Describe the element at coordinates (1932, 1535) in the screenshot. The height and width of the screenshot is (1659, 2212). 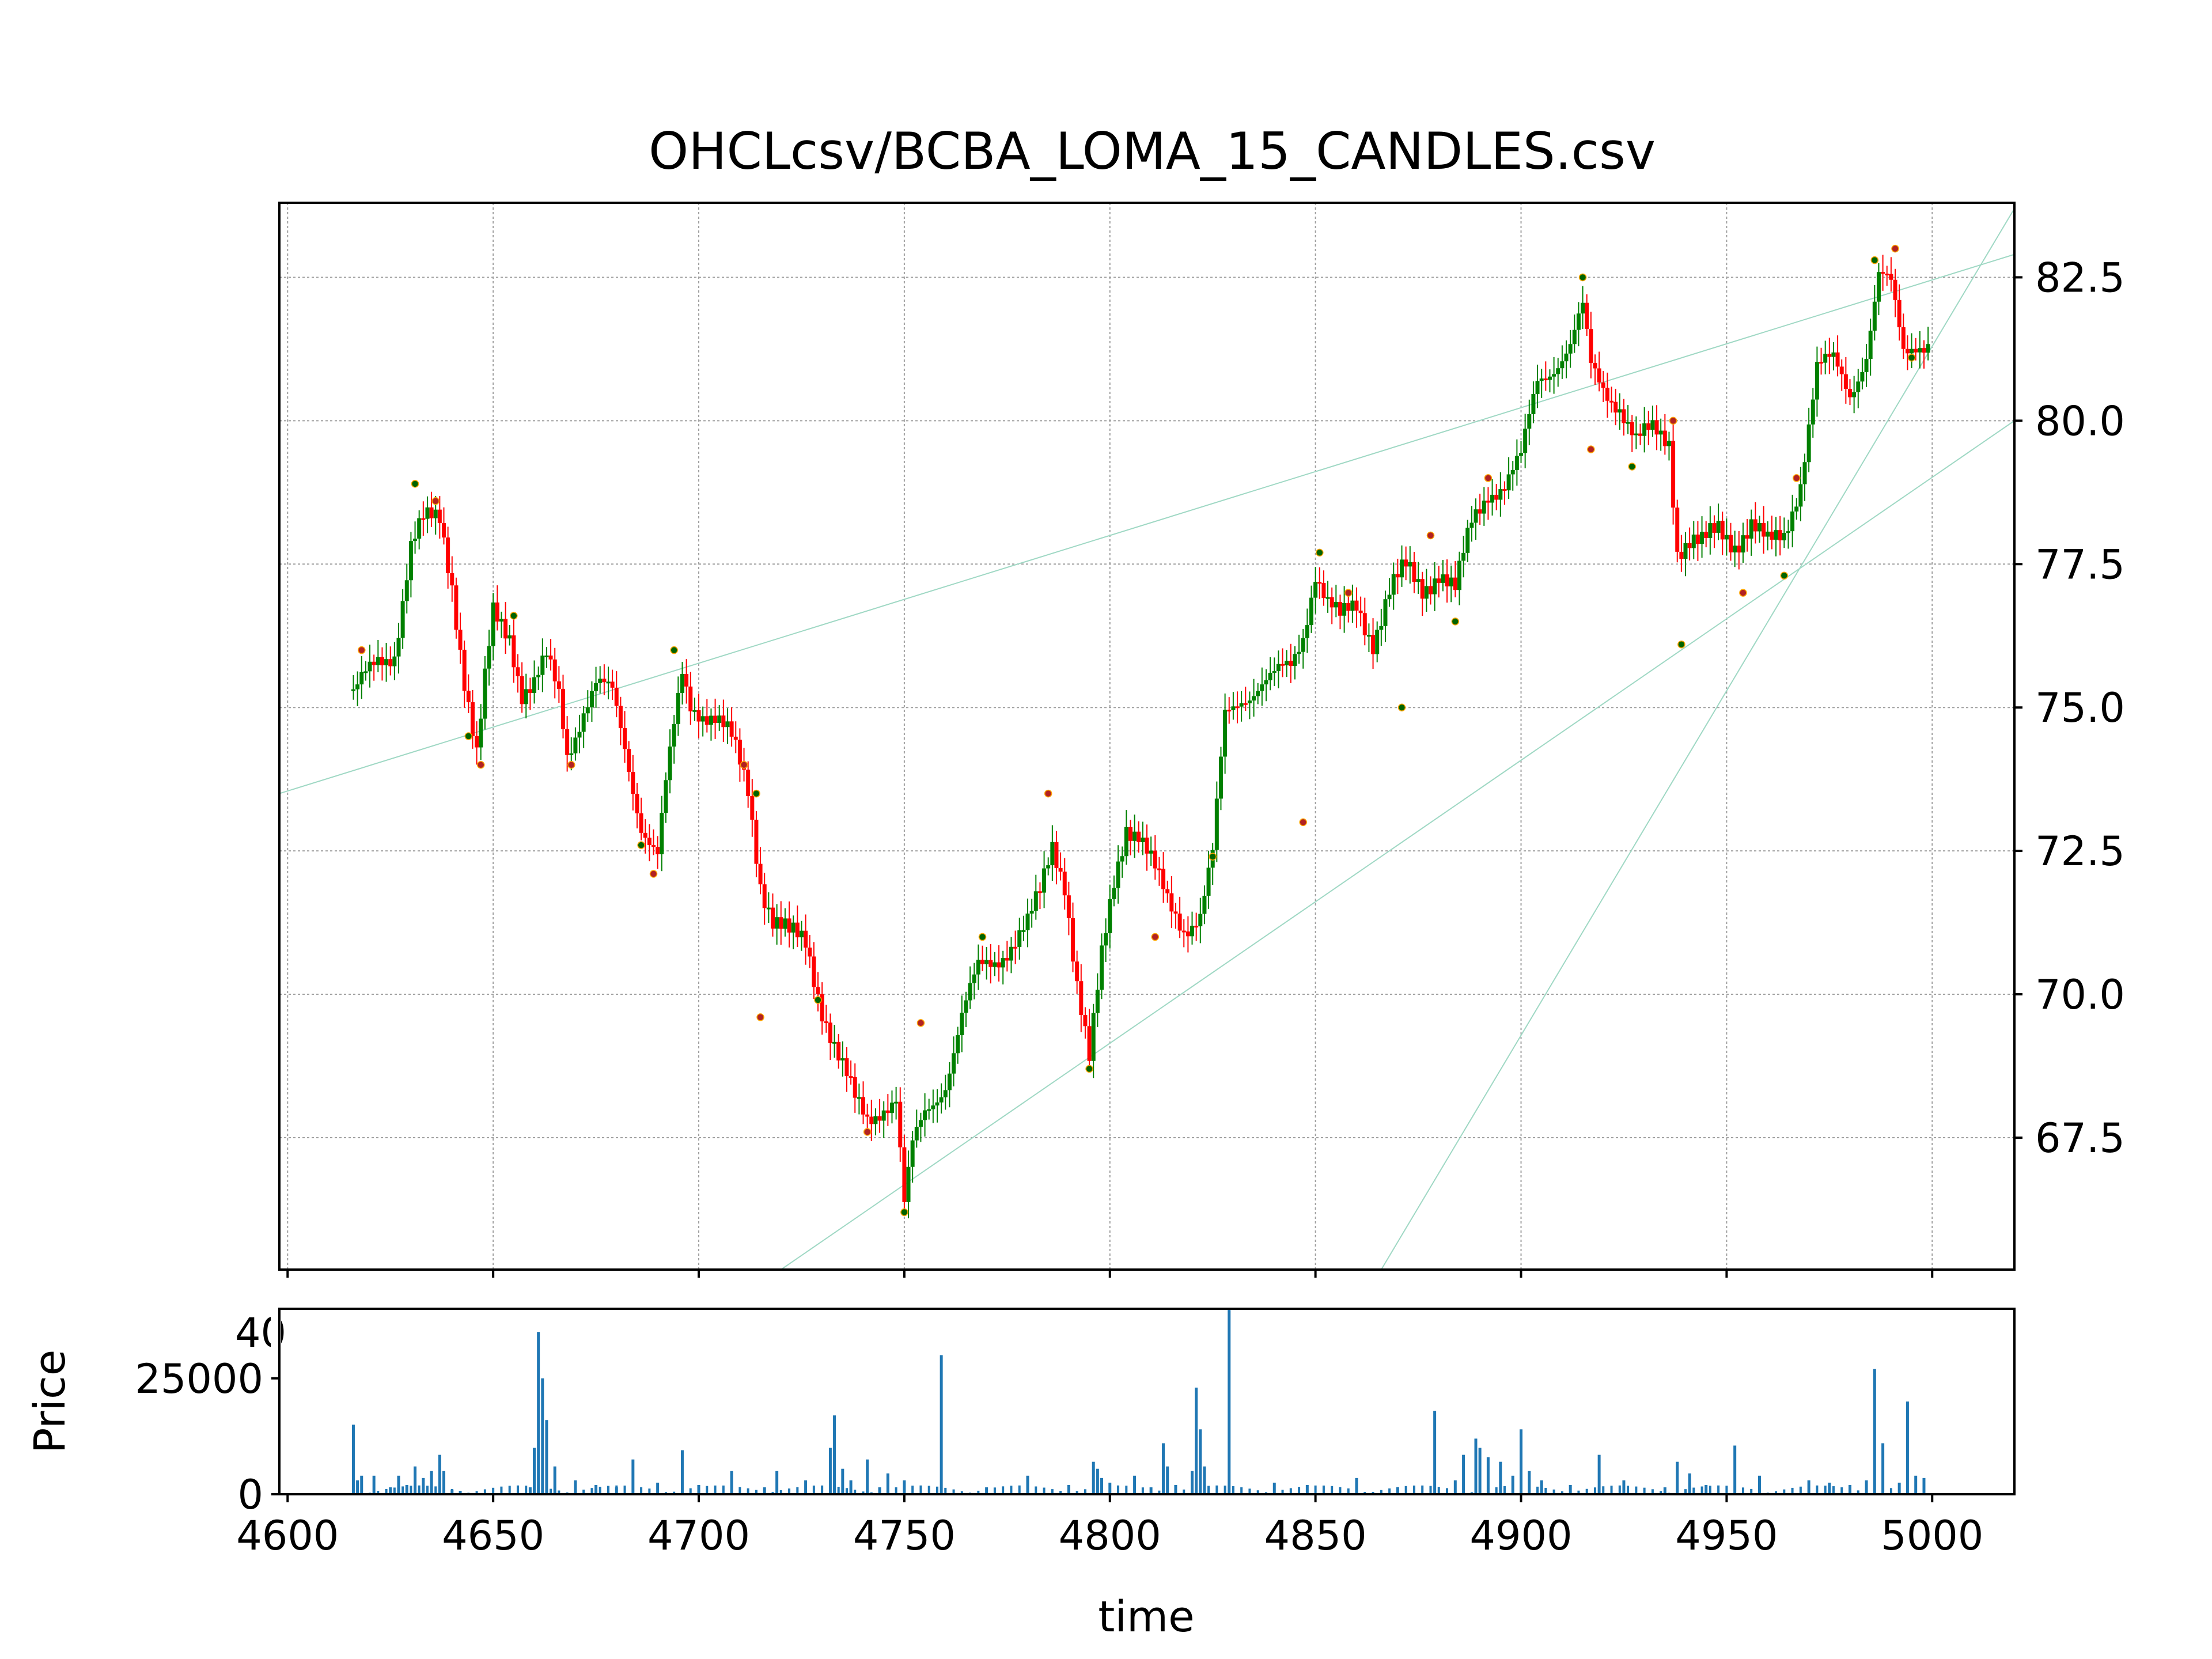
I see `x-tick-label: 5000` at that location.